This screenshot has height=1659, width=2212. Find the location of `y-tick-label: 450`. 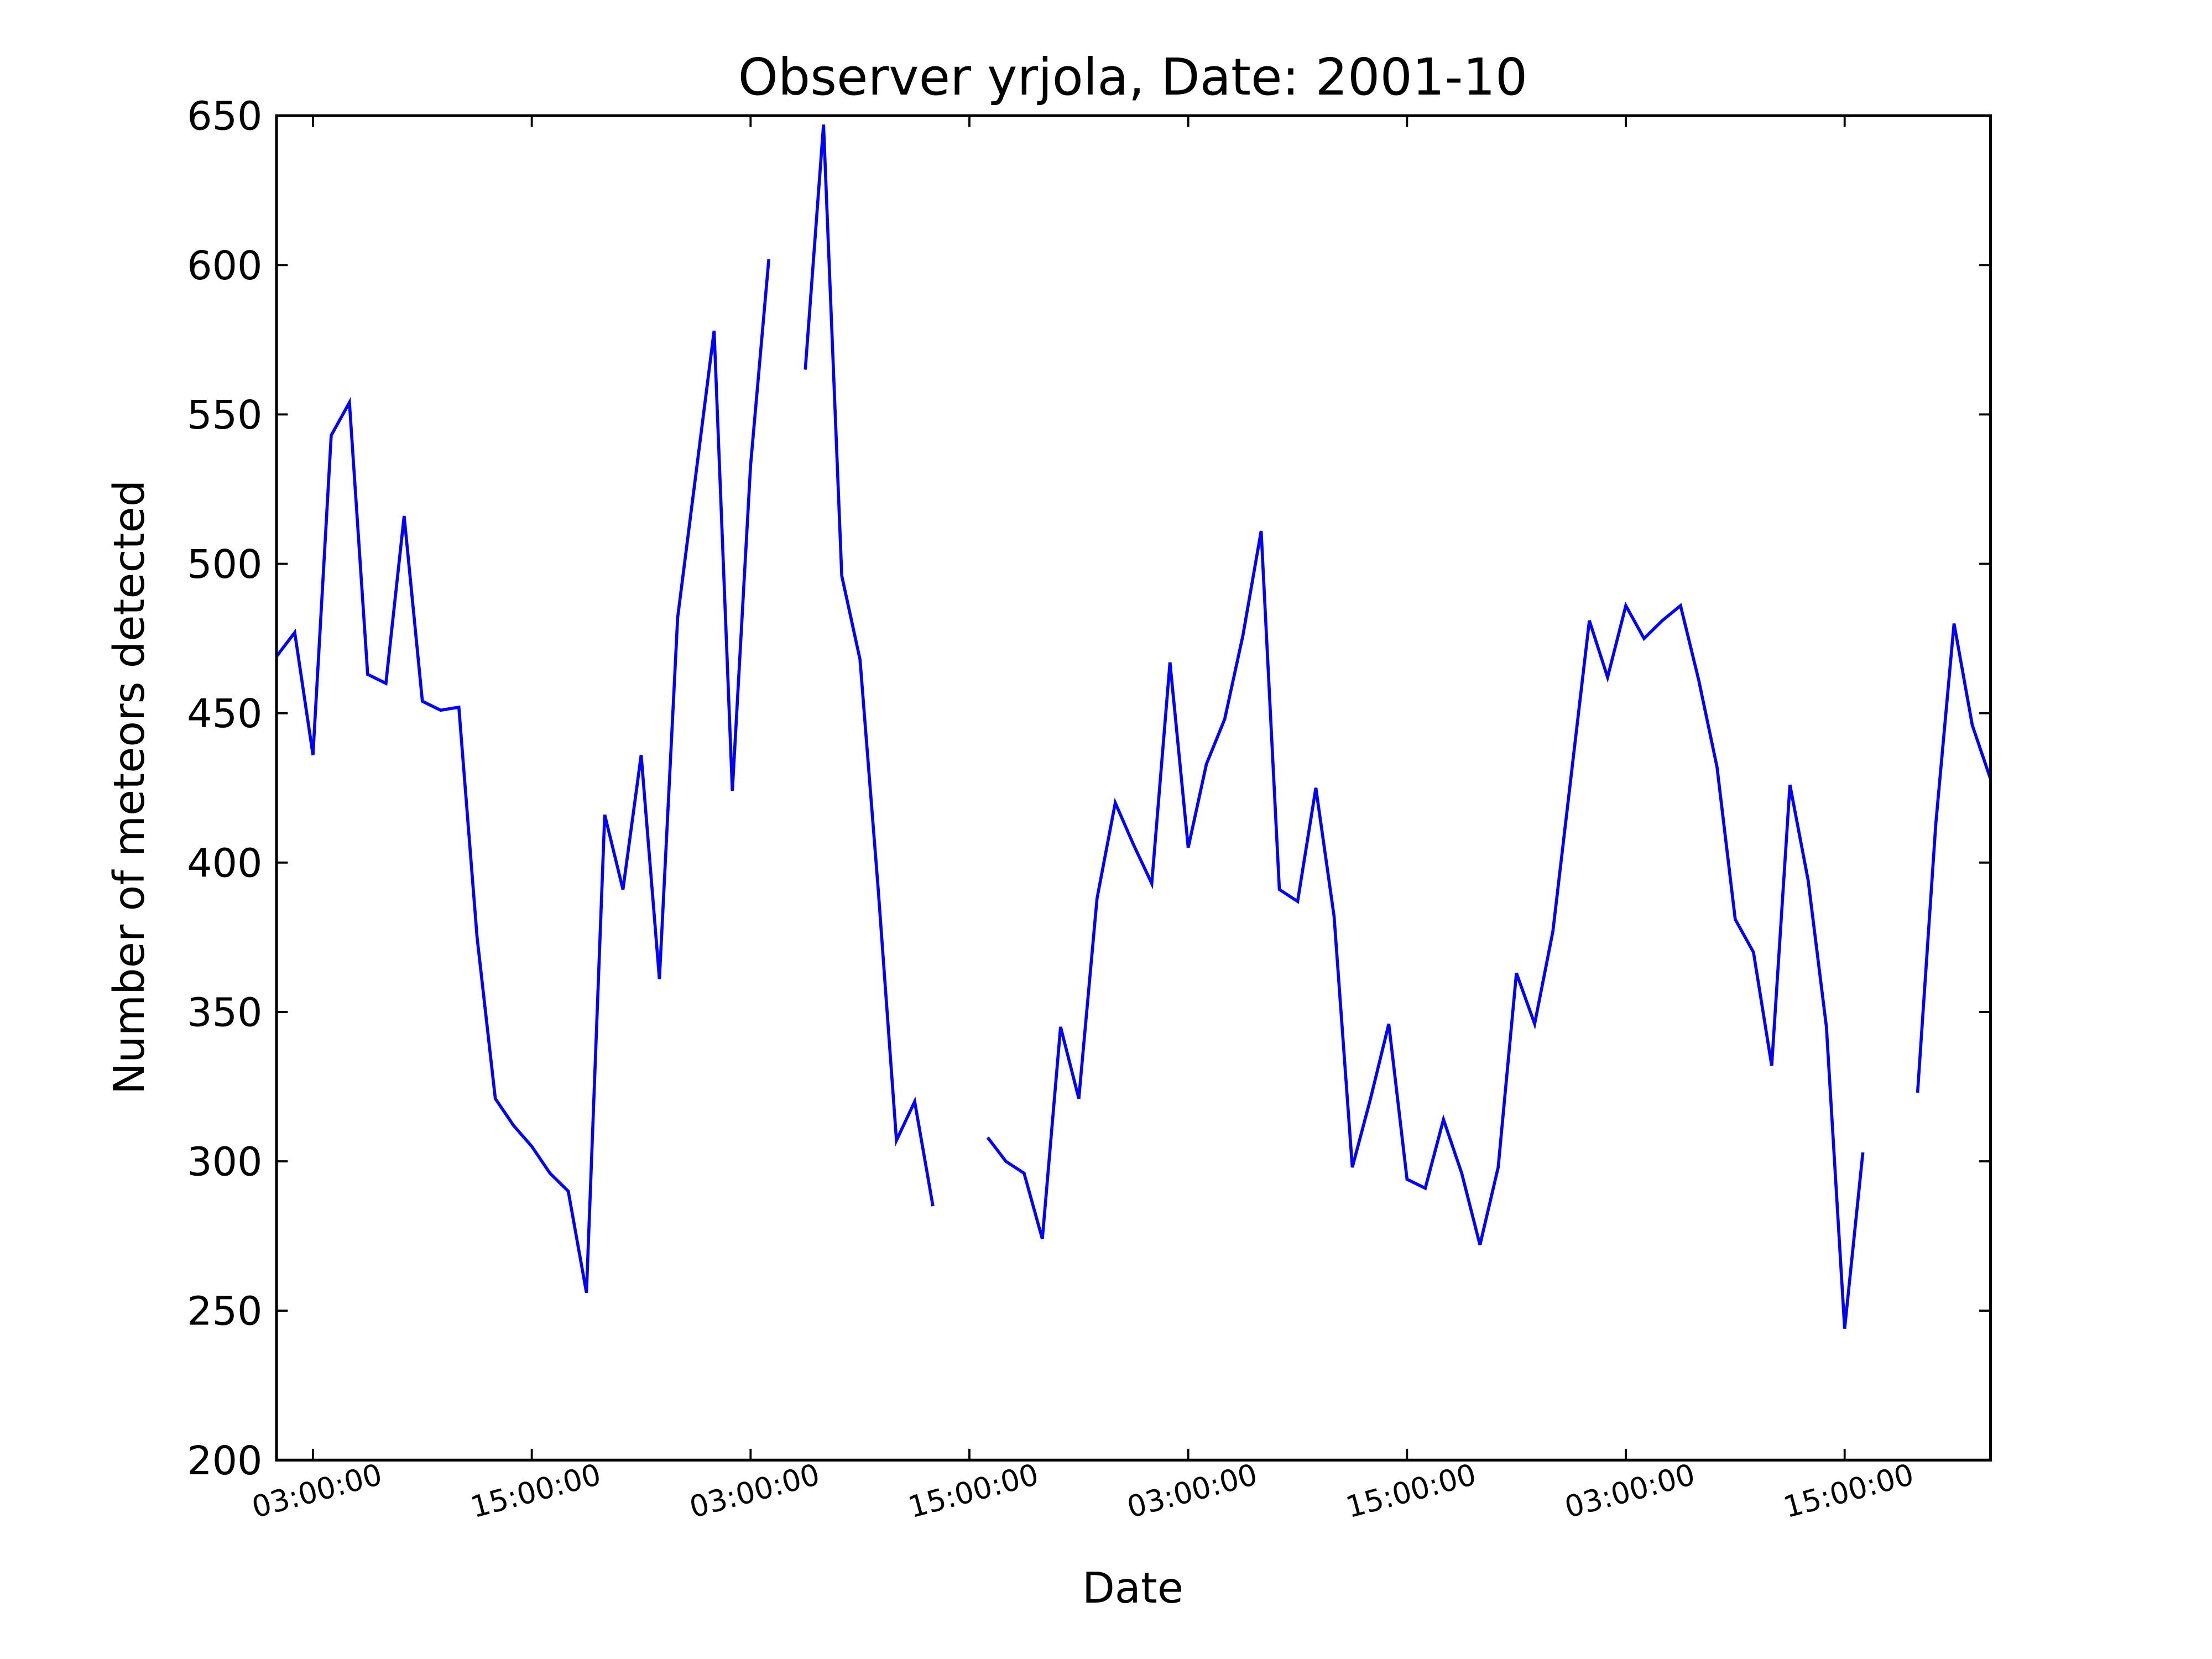

y-tick-label: 450 is located at coordinates (225, 714).